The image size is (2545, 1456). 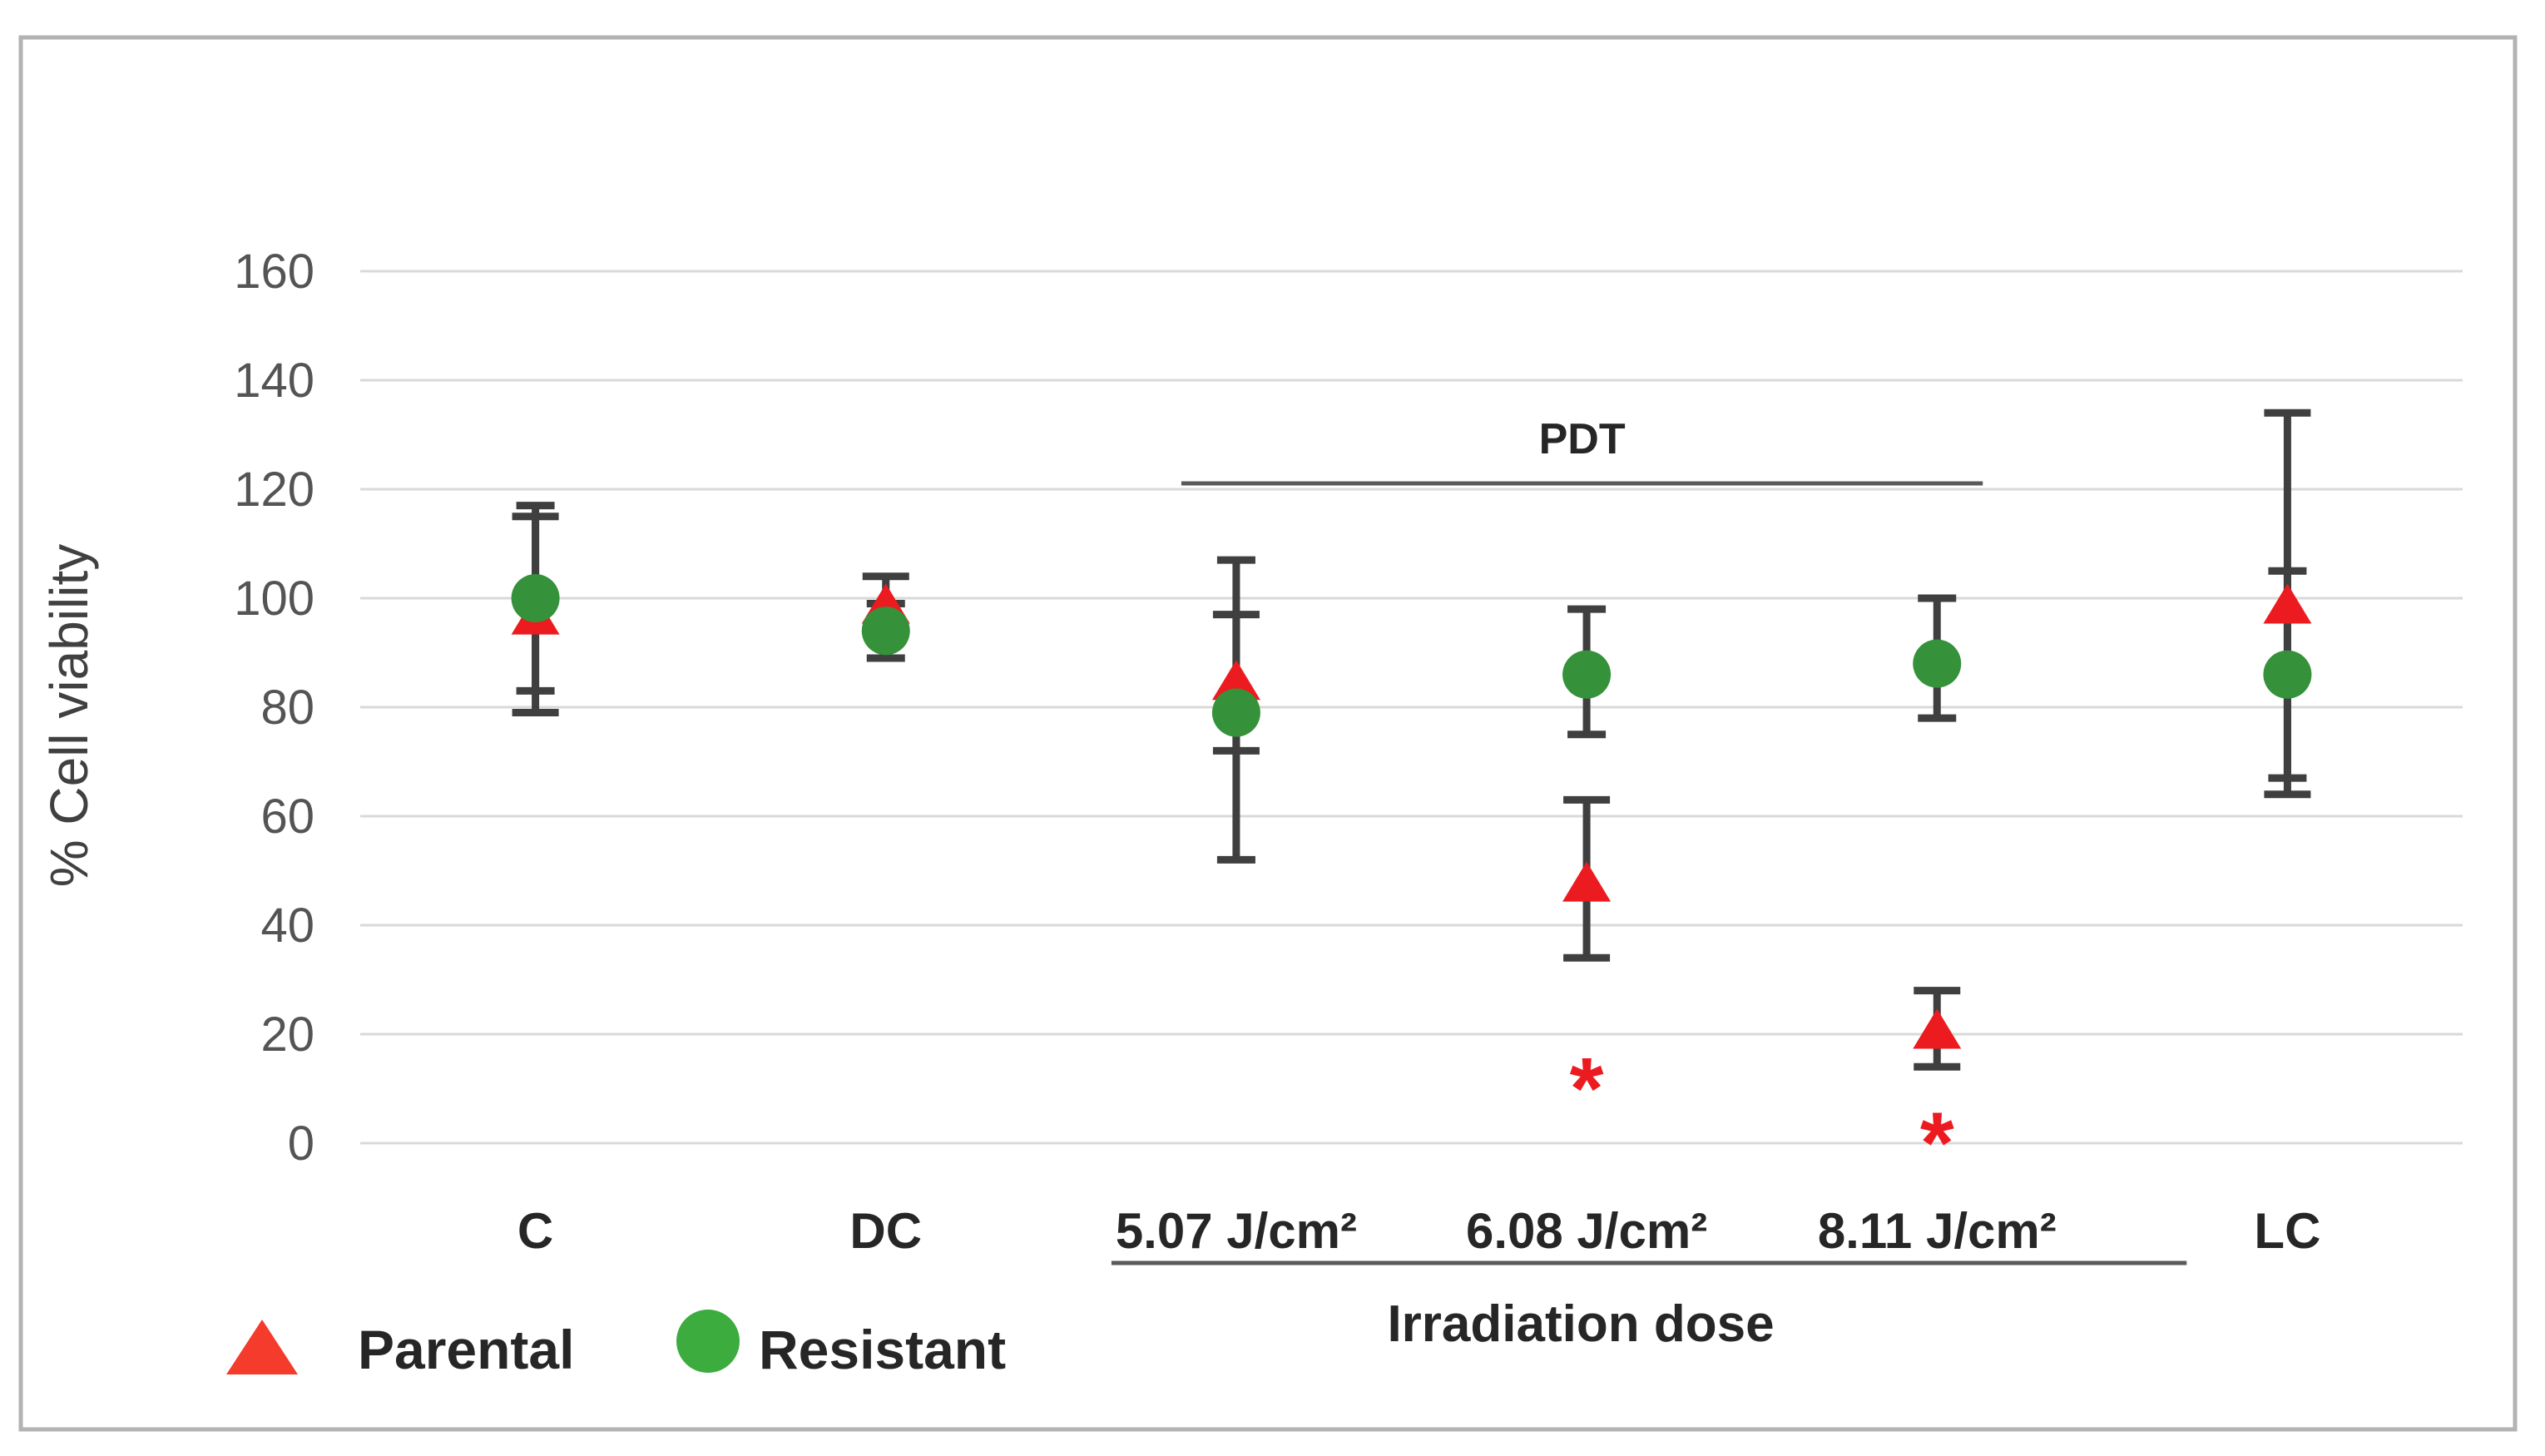 What do you see at coordinates (274, 490) in the screenshot?
I see `y-tick-label-120: 120` at bounding box center [274, 490].